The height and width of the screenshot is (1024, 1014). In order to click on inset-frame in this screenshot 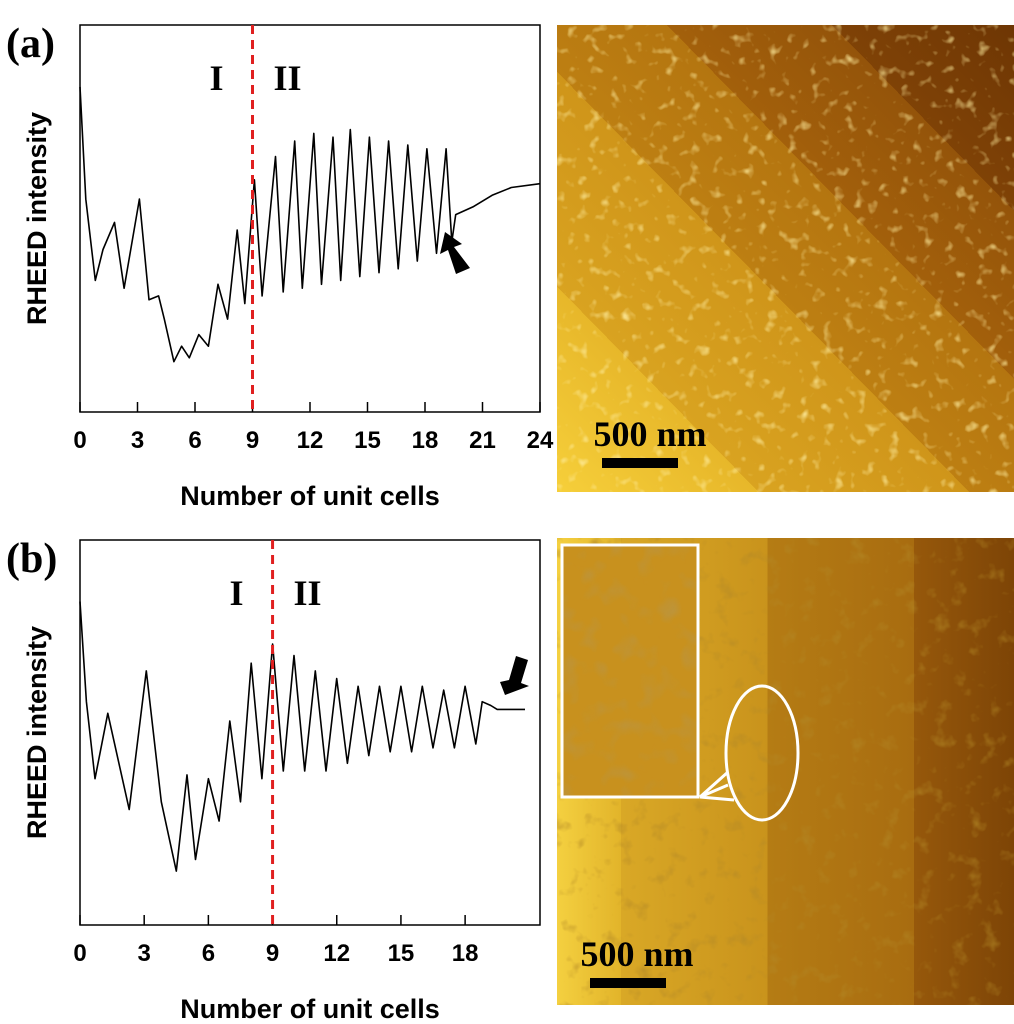, I will do `click(630, 671)`.